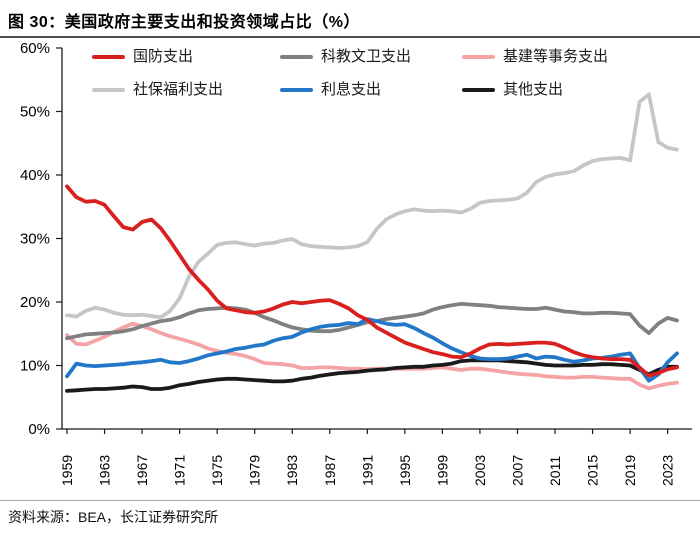 The image size is (700, 539). Describe the element at coordinates (442, 470) in the screenshot. I see `x-tick-label: 1999` at that location.